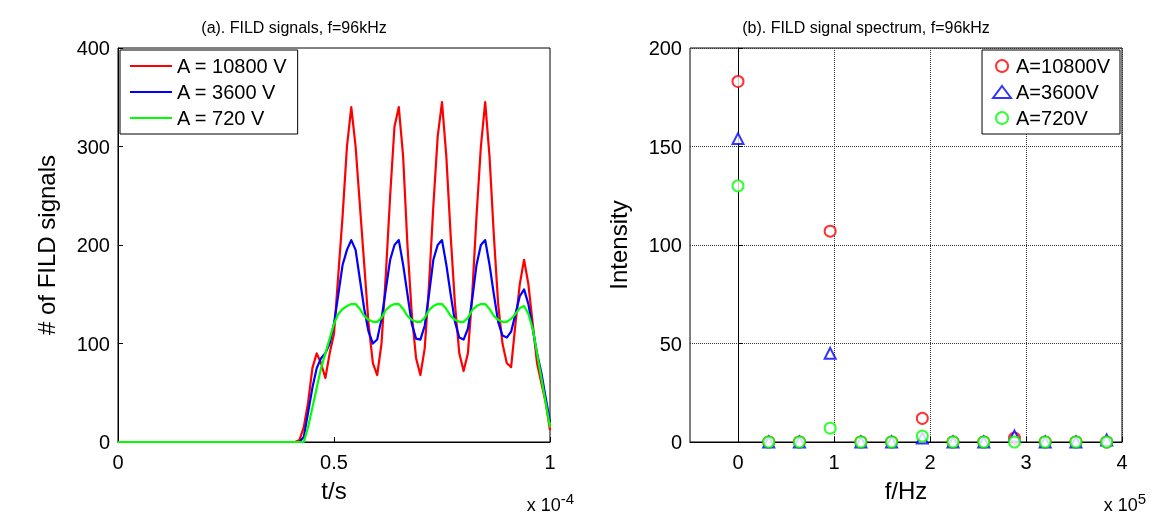 The width and height of the screenshot is (1161, 530). Describe the element at coordinates (665, 146) in the screenshot. I see `y-tick-label: 150` at that location.